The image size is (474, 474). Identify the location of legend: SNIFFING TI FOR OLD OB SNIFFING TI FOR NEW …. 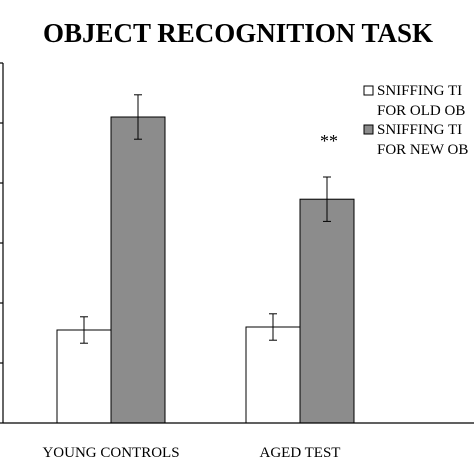
(415, 120).